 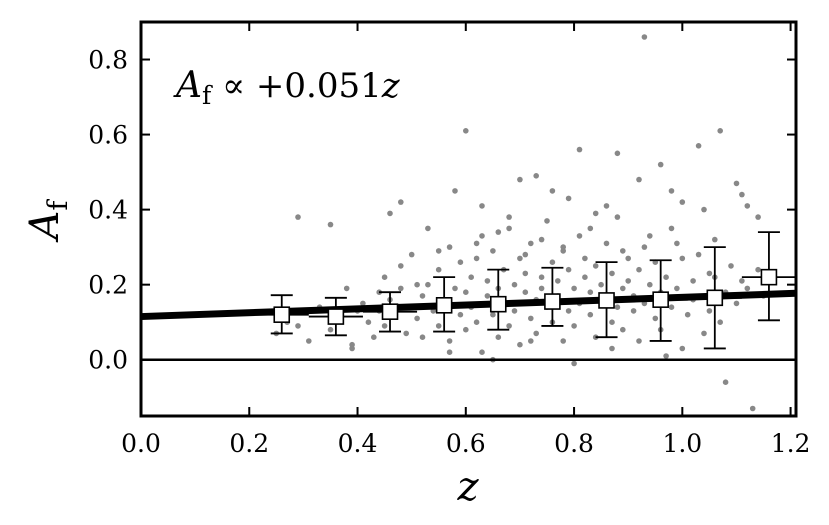 What do you see at coordinates (358, 443) in the screenshot?
I see `x-tick-label: 0.4` at bounding box center [358, 443].